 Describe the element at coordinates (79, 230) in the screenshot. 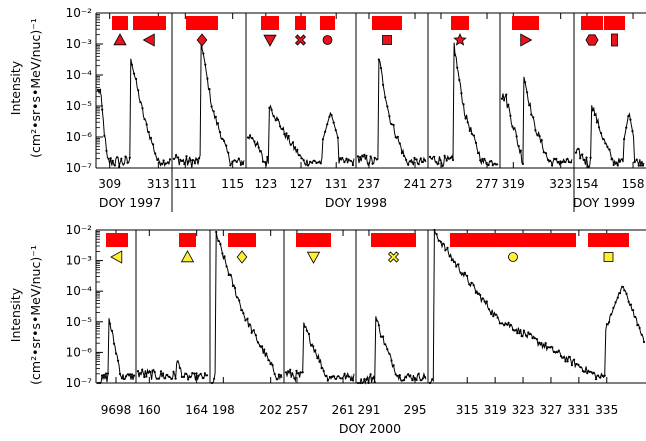

I see `y-tick-label: 10⁻²` at that location.